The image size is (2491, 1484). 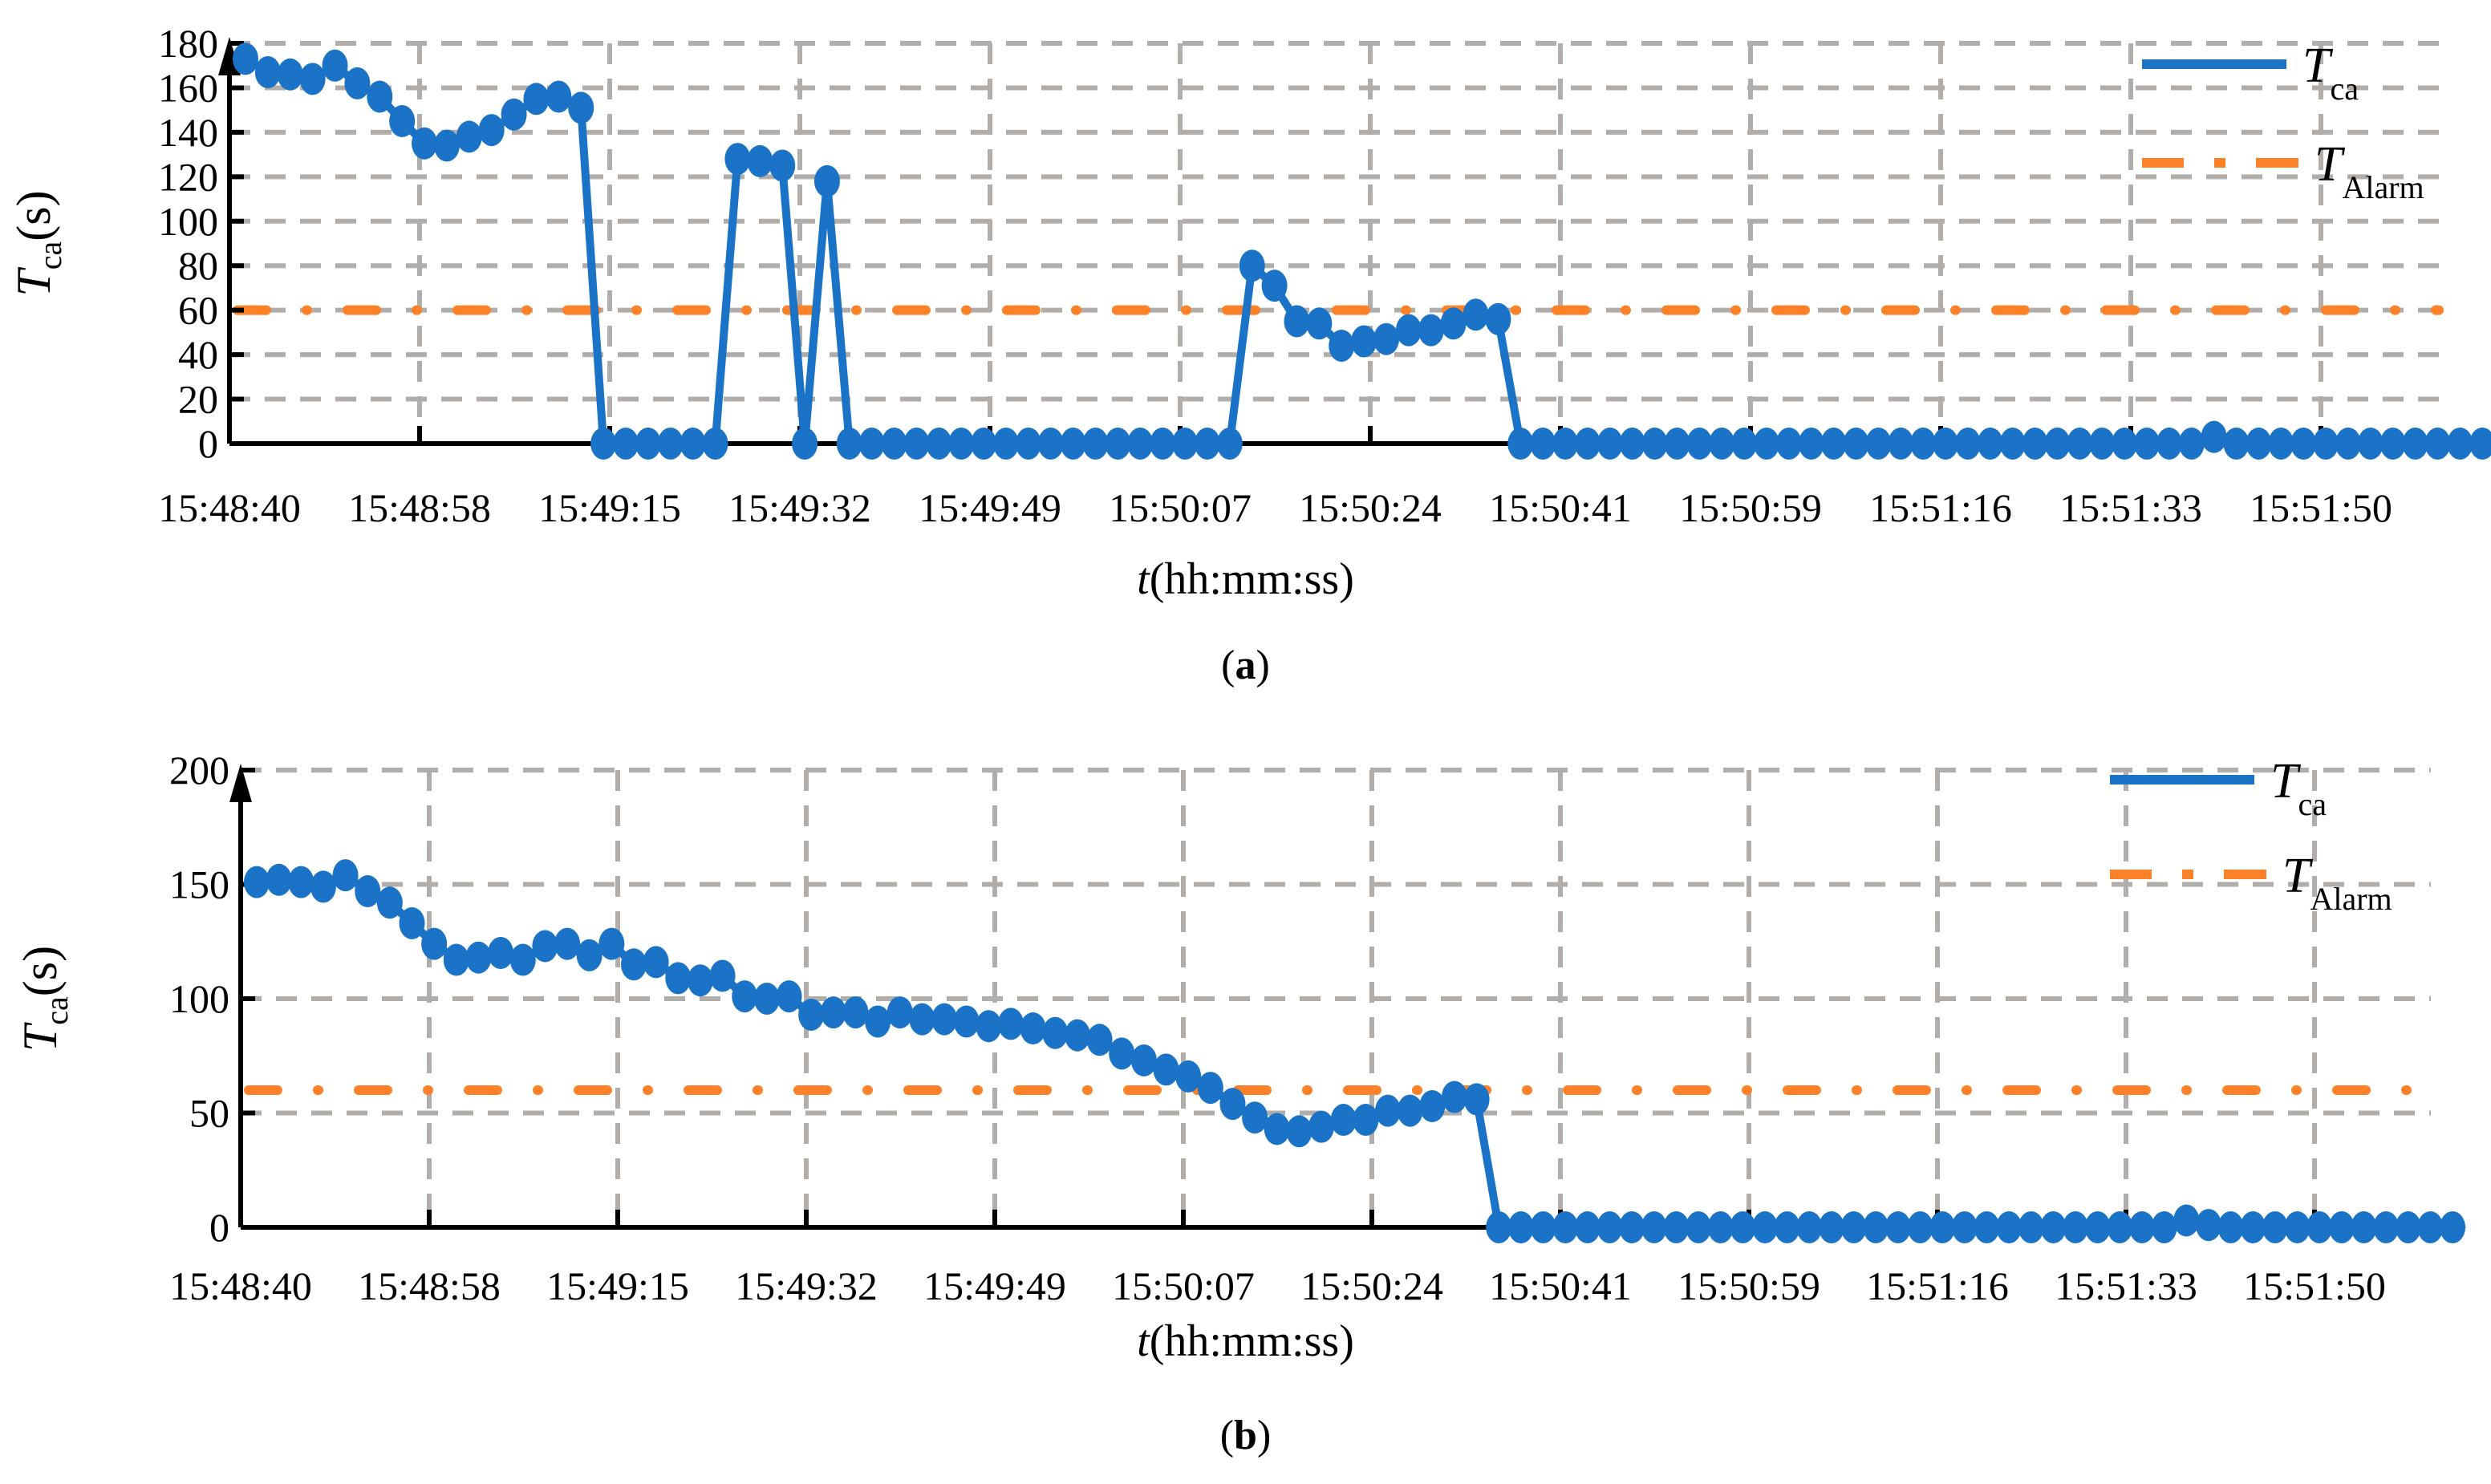 I want to click on y-tick-label: 140, so click(x=188, y=133).